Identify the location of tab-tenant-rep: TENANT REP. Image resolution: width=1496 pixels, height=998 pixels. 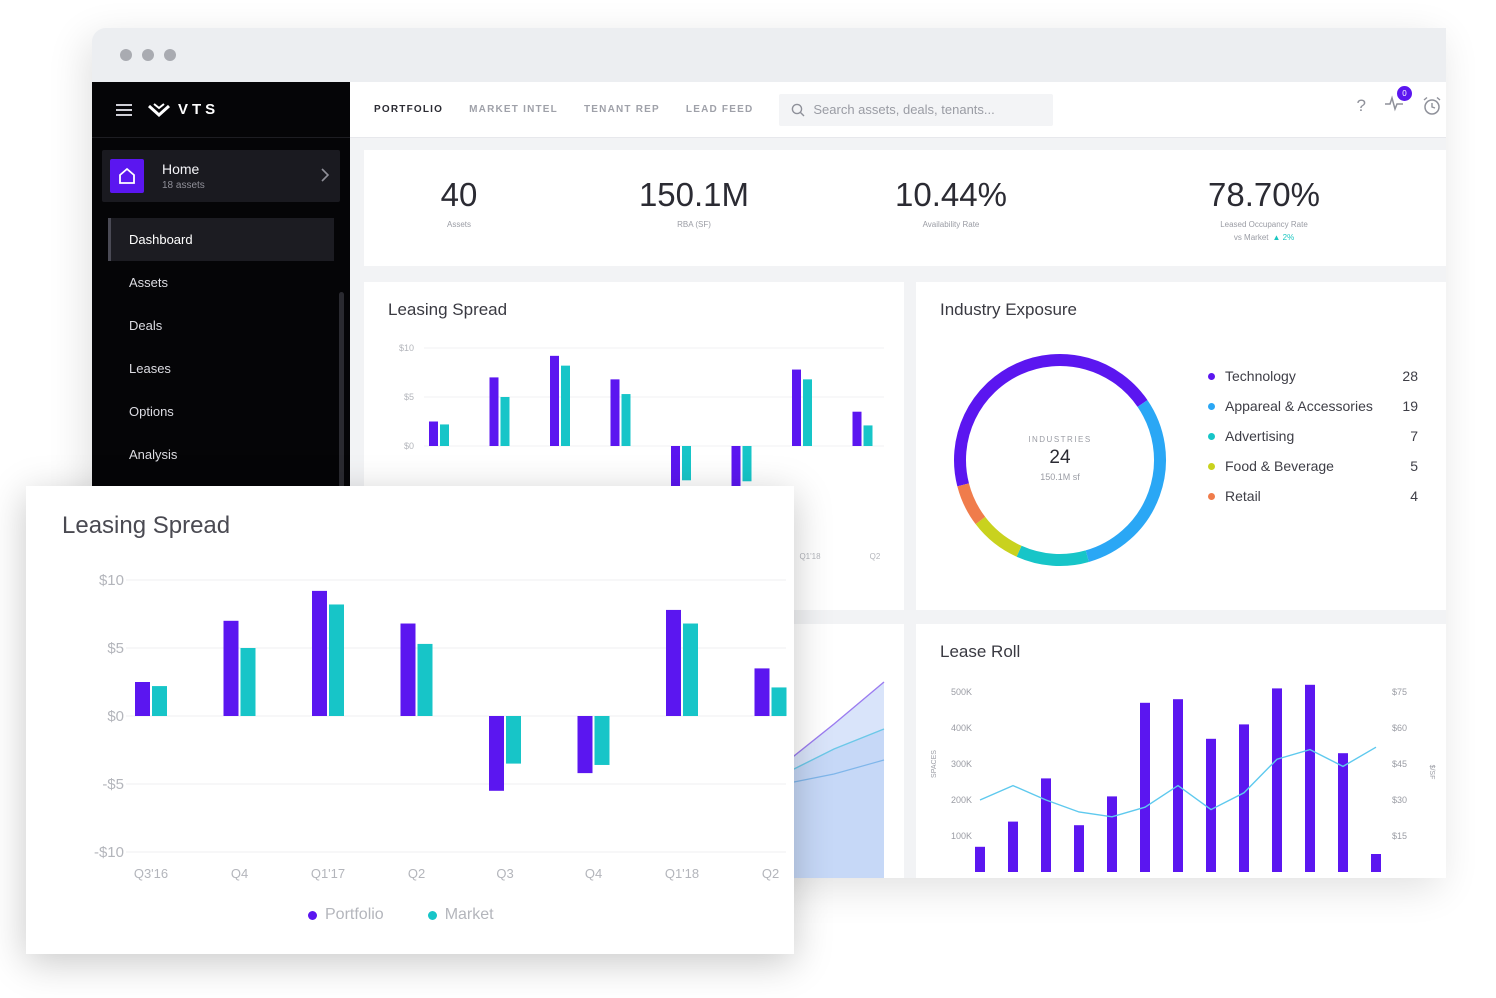
(621, 109).